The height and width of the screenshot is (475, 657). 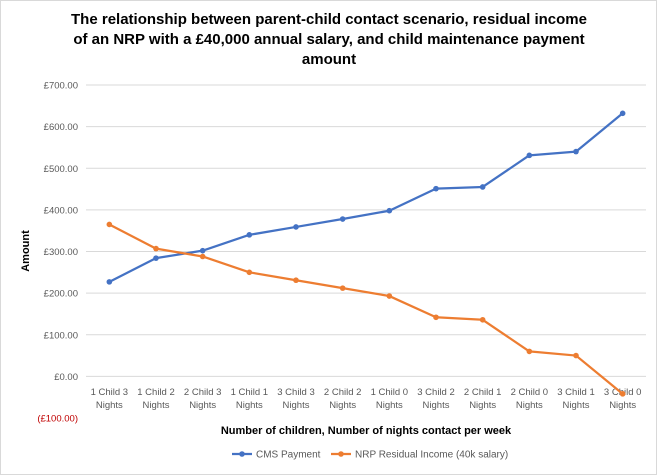 I want to click on x-tick-label-line: 2 Child 0, so click(x=530, y=392).